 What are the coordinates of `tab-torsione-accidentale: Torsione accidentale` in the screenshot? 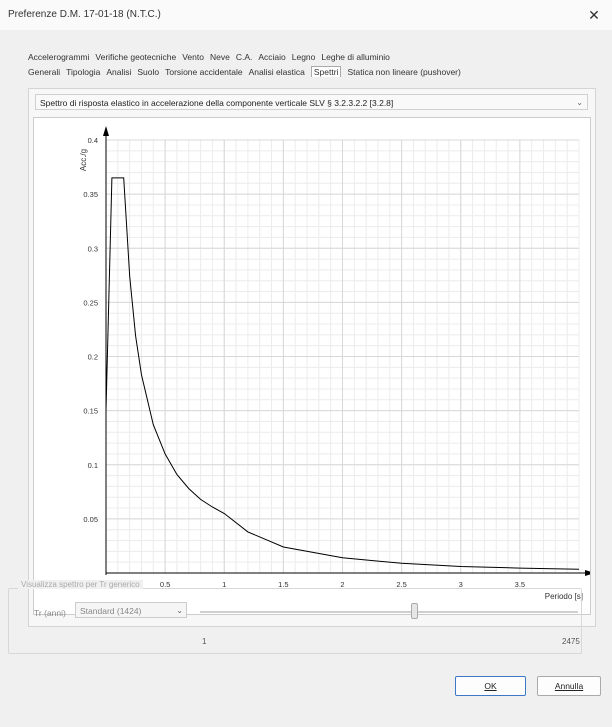 It's located at (204, 72).